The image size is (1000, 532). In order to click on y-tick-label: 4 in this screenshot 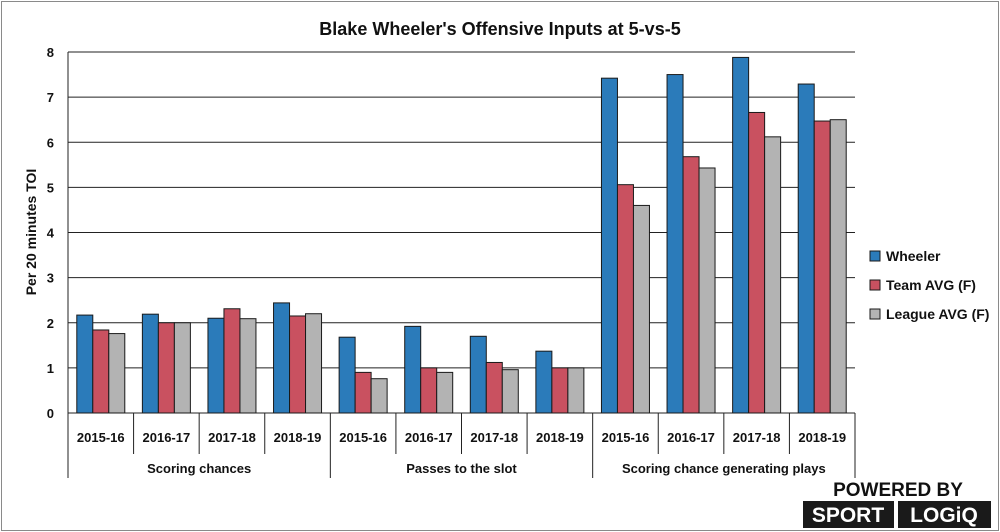, I will do `click(51, 233)`.